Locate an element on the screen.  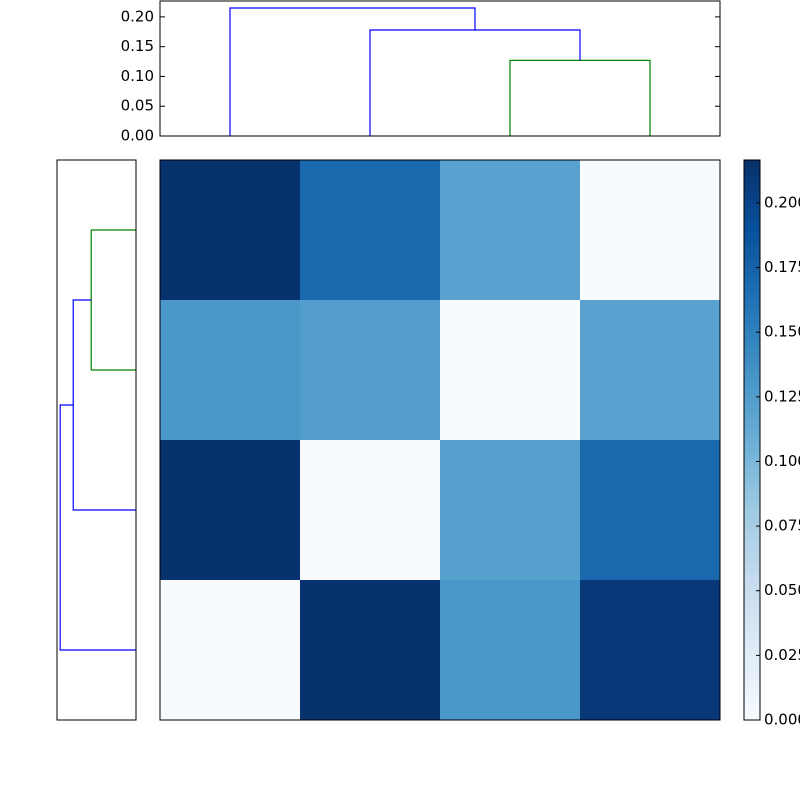
y-tick-label: 0.00 is located at coordinates (137, 136).